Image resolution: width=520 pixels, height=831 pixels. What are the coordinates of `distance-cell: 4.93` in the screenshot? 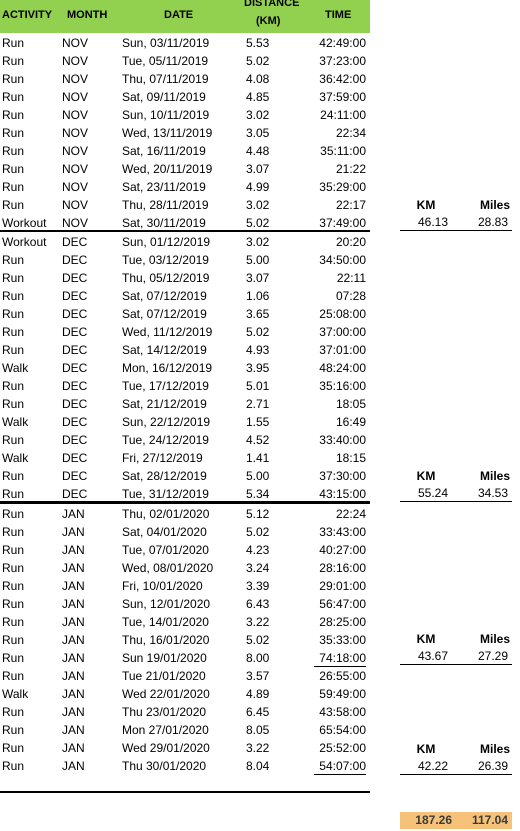 It's located at (258, 350).